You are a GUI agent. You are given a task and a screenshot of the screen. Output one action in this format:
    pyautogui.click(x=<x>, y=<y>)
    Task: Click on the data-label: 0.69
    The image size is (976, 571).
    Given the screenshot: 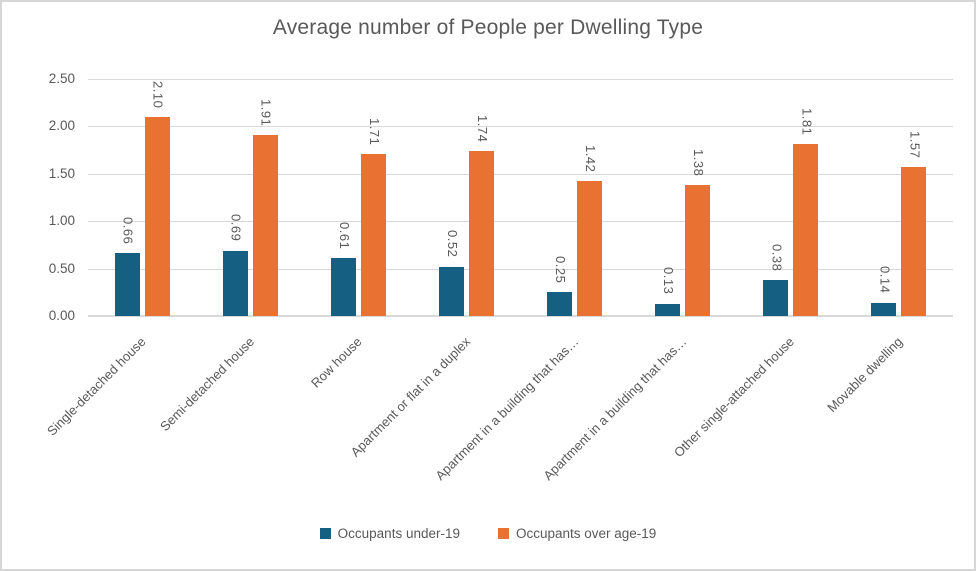 What is the action you would take?
    pyautogui.click(x=236, y=228)
    